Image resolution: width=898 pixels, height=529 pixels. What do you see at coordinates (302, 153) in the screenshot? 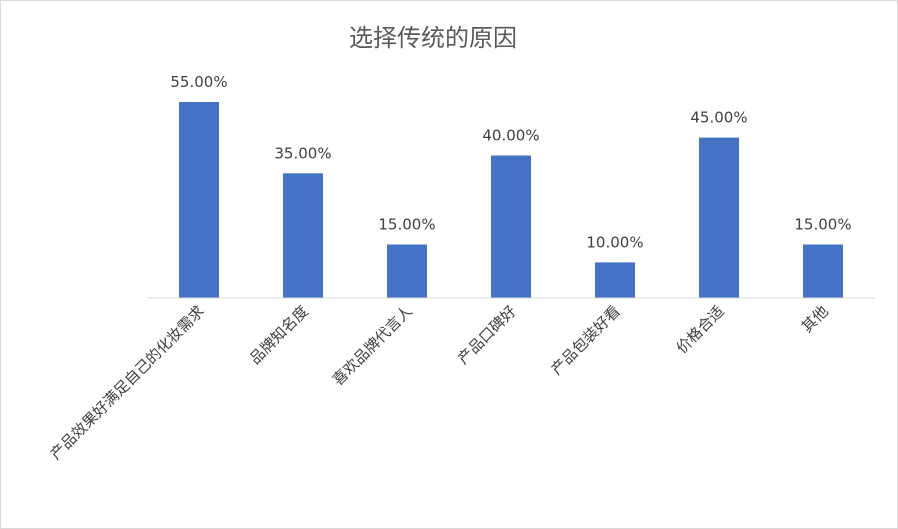
I see `bar-value-label: 35.00%` at bounding box center [302, 153].